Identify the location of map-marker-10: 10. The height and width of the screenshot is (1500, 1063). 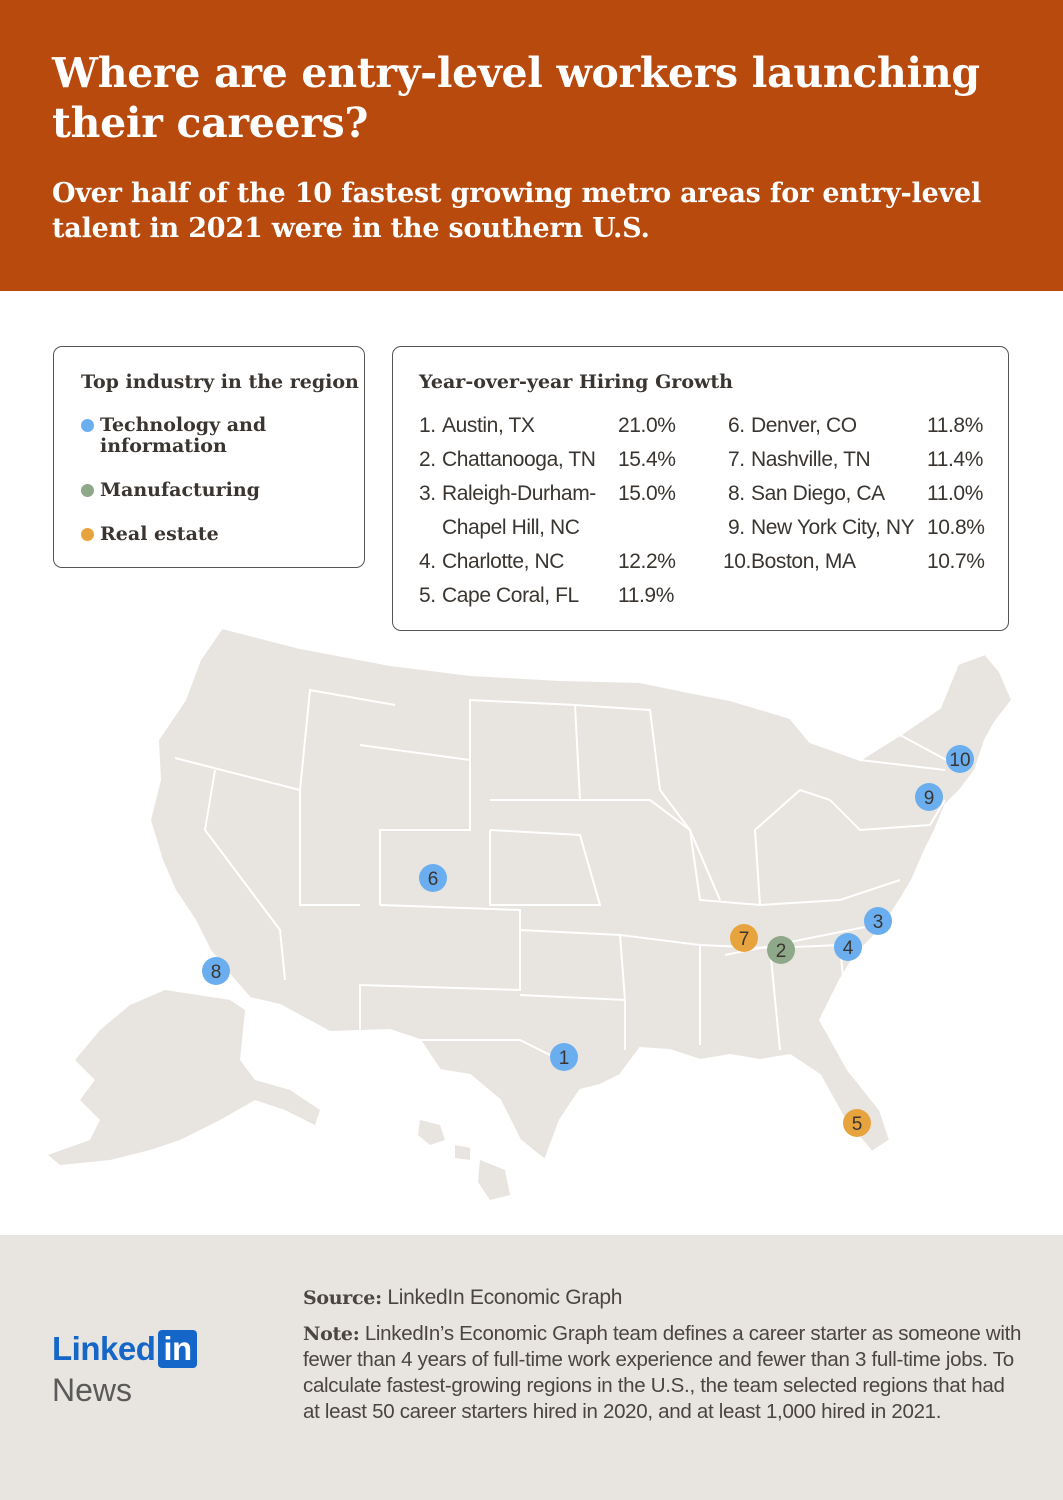
(960, 759).